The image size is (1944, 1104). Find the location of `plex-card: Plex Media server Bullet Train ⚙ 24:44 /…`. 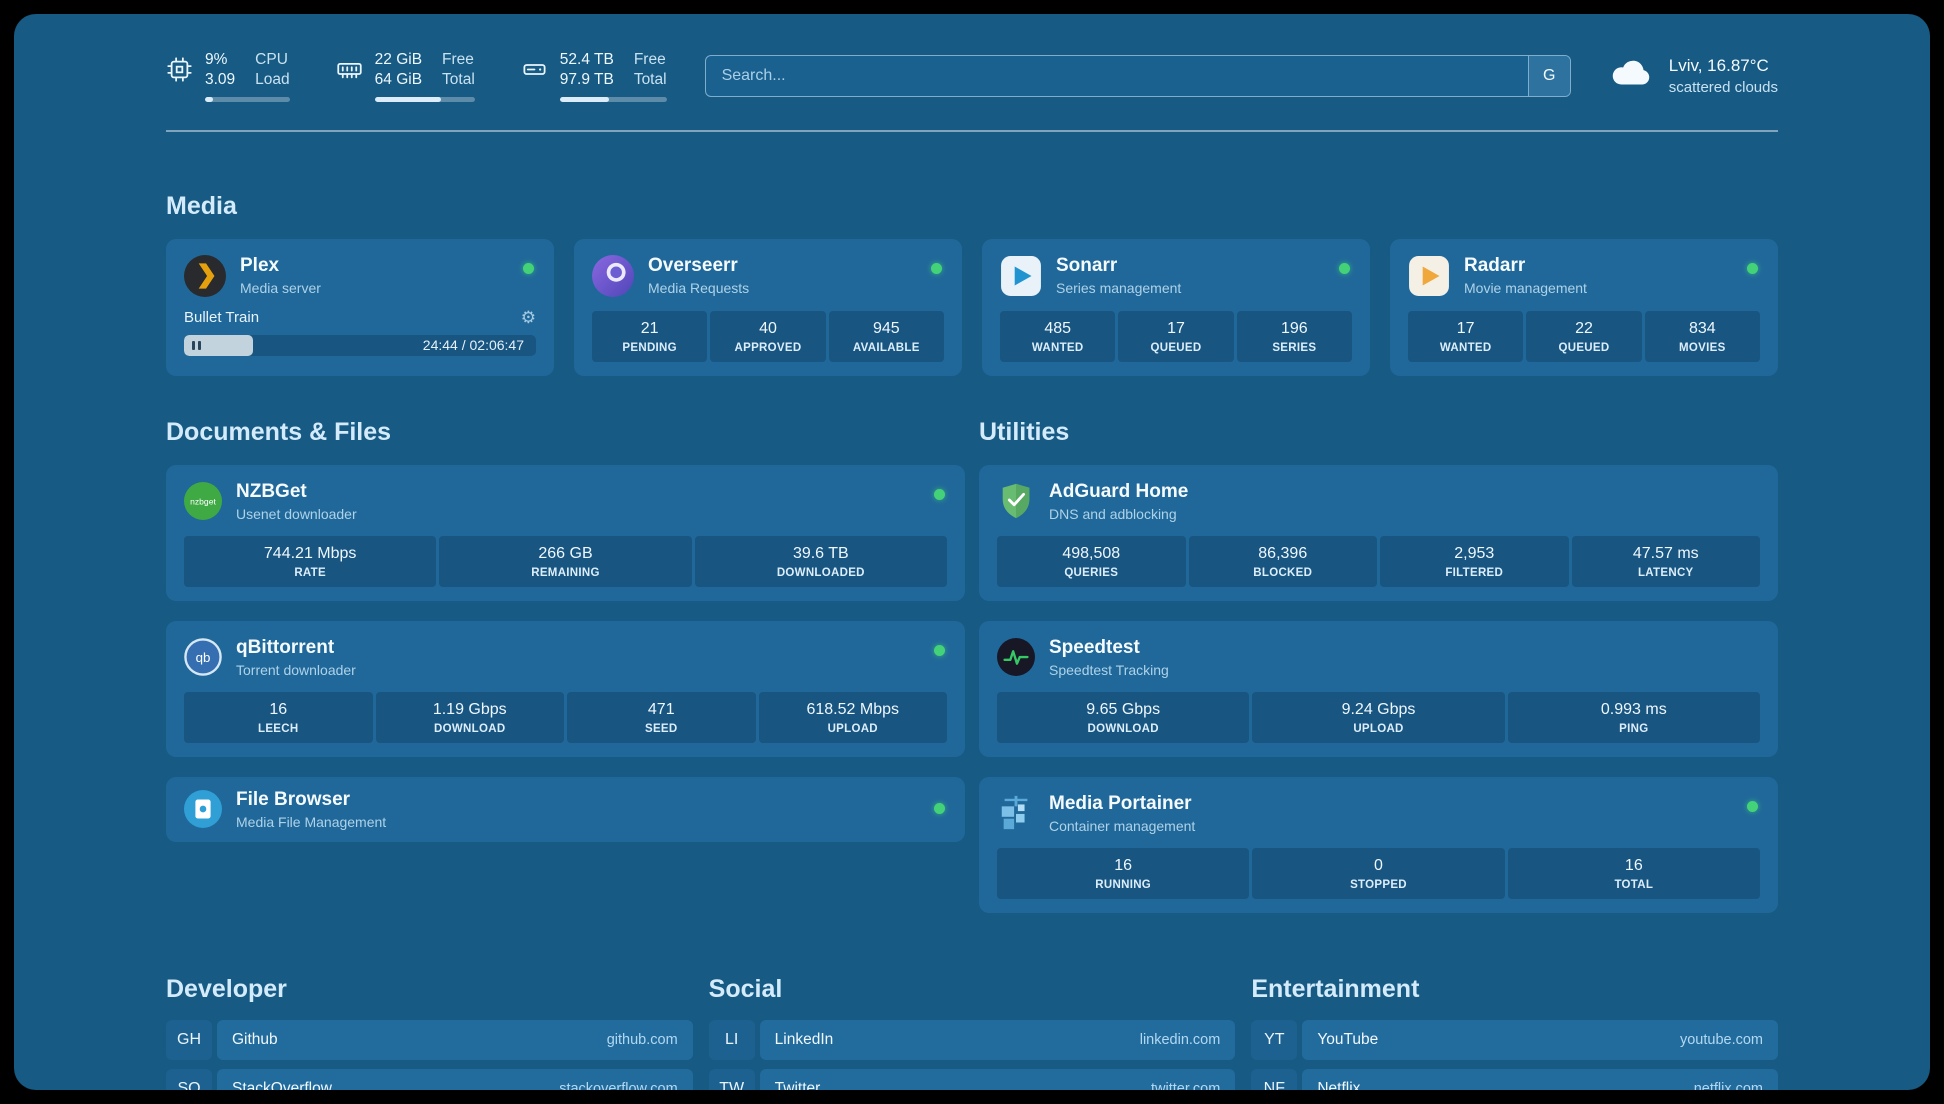

plex-card: Plex Media server Bullet Train ⚙ 24:44 /… is located at coordinates (360, 307).